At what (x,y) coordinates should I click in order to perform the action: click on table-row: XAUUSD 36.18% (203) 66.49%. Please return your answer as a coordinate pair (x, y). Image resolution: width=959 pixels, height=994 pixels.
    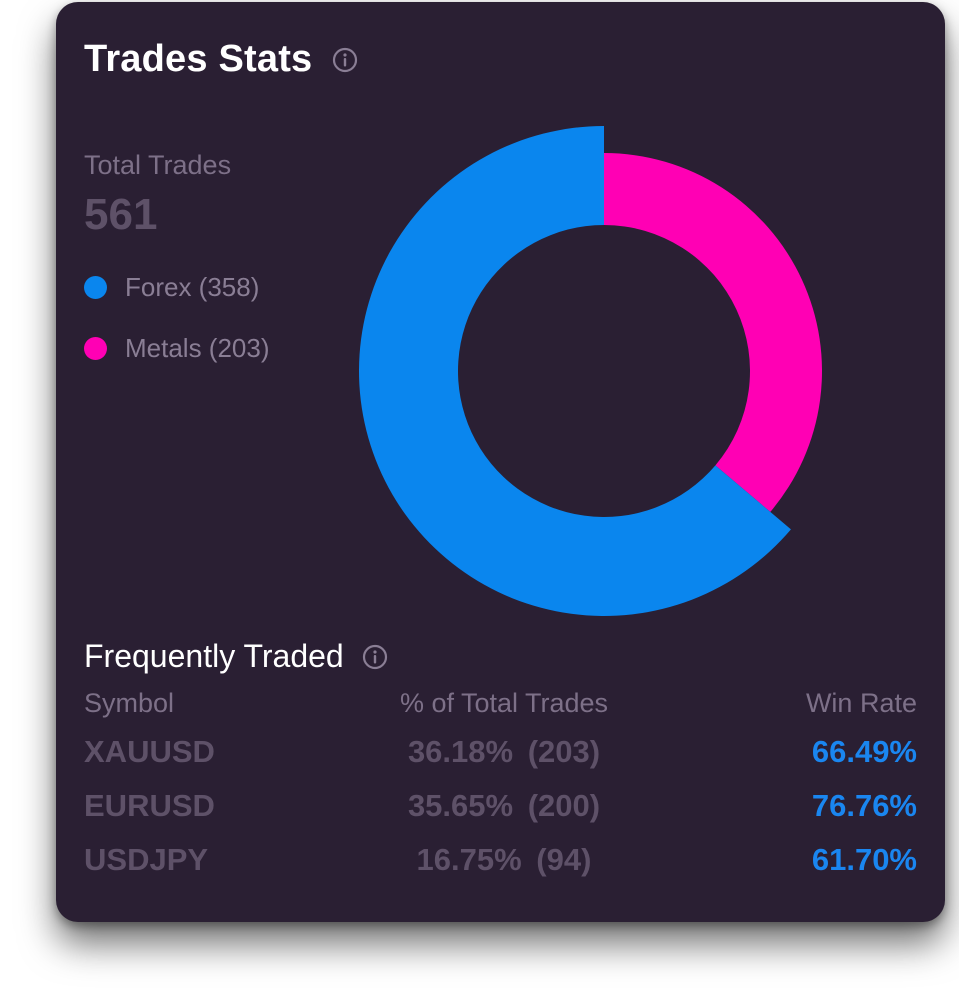
    Looking at the image, I should click on (500, 761).